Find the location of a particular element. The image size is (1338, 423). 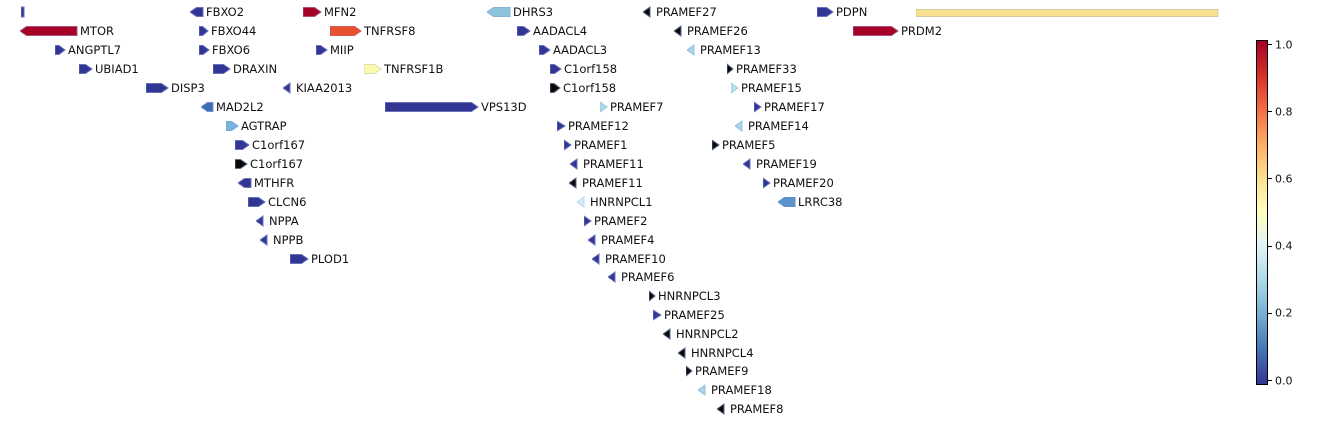

colorbar-tick-label: 0.6 is located at coordinates (1284, 179).